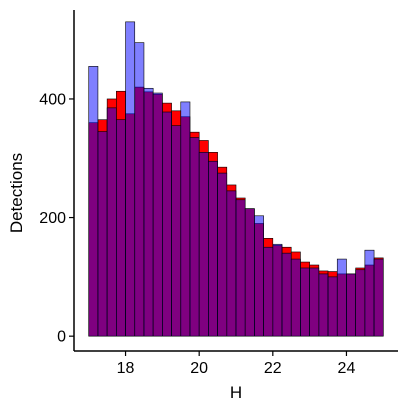 The height and width of the screenshot is (407, 407). Describe the element at coordinates (236, 392) in the screenshot. I see `x-axis-title: H` at that location.